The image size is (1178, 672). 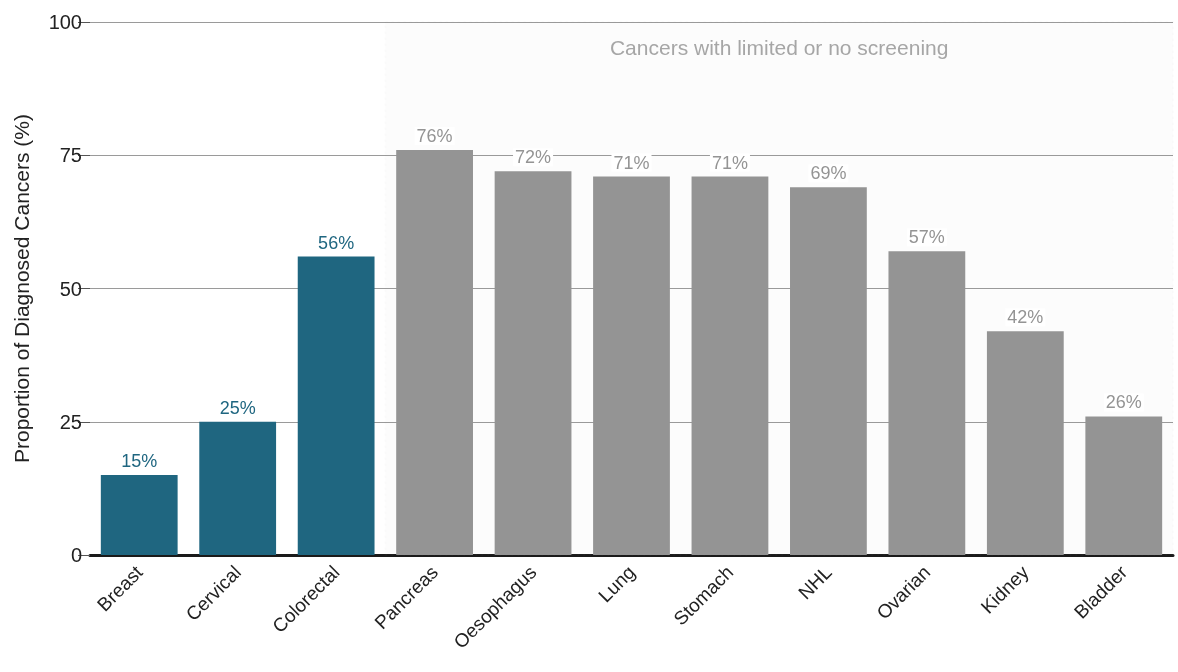 What do you see at coordinates (70, 155) in the screenshot?
I see `y-tick-label: 75` at bounding box center [70, 155].